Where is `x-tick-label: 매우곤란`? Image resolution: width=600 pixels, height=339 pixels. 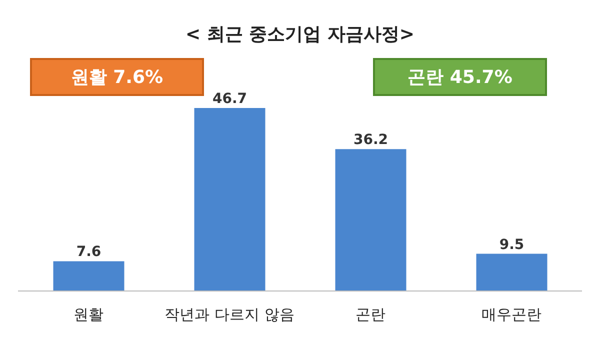 x-tick-label: 매우곤란 is located at coordinates (512, 315).